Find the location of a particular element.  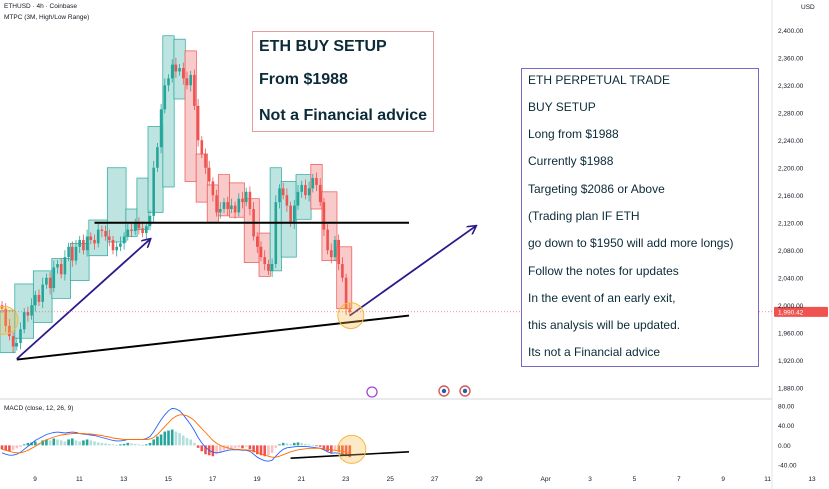

highlight-circle is located at coordinates (9, 320).